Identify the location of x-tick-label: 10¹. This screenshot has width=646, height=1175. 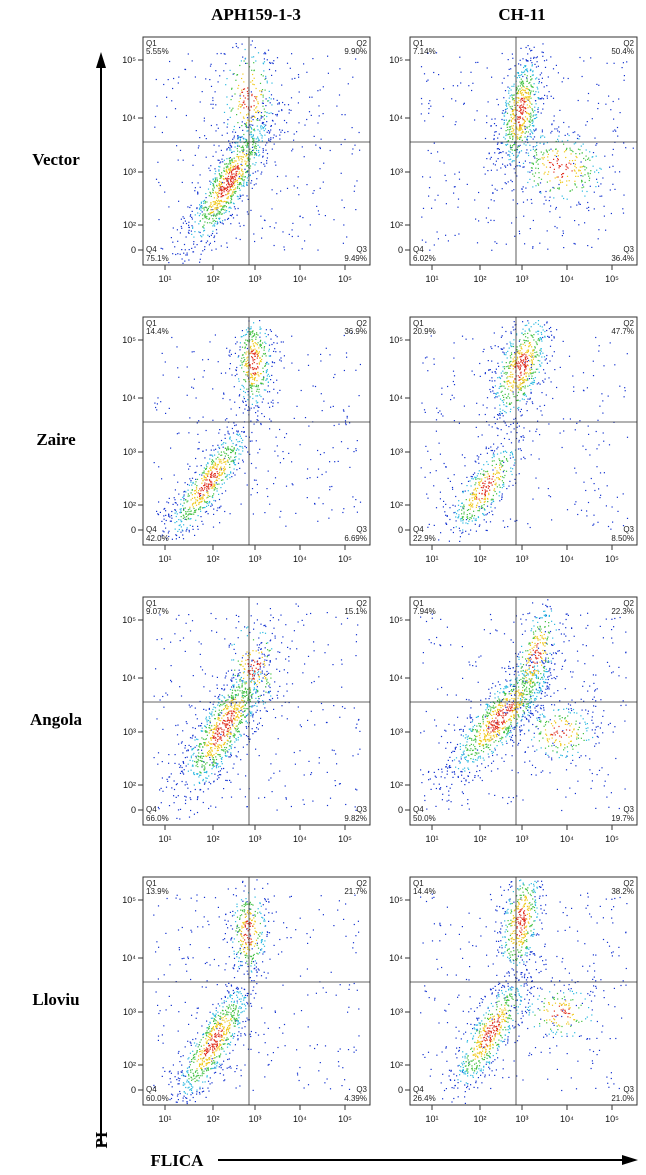
(431, 279).